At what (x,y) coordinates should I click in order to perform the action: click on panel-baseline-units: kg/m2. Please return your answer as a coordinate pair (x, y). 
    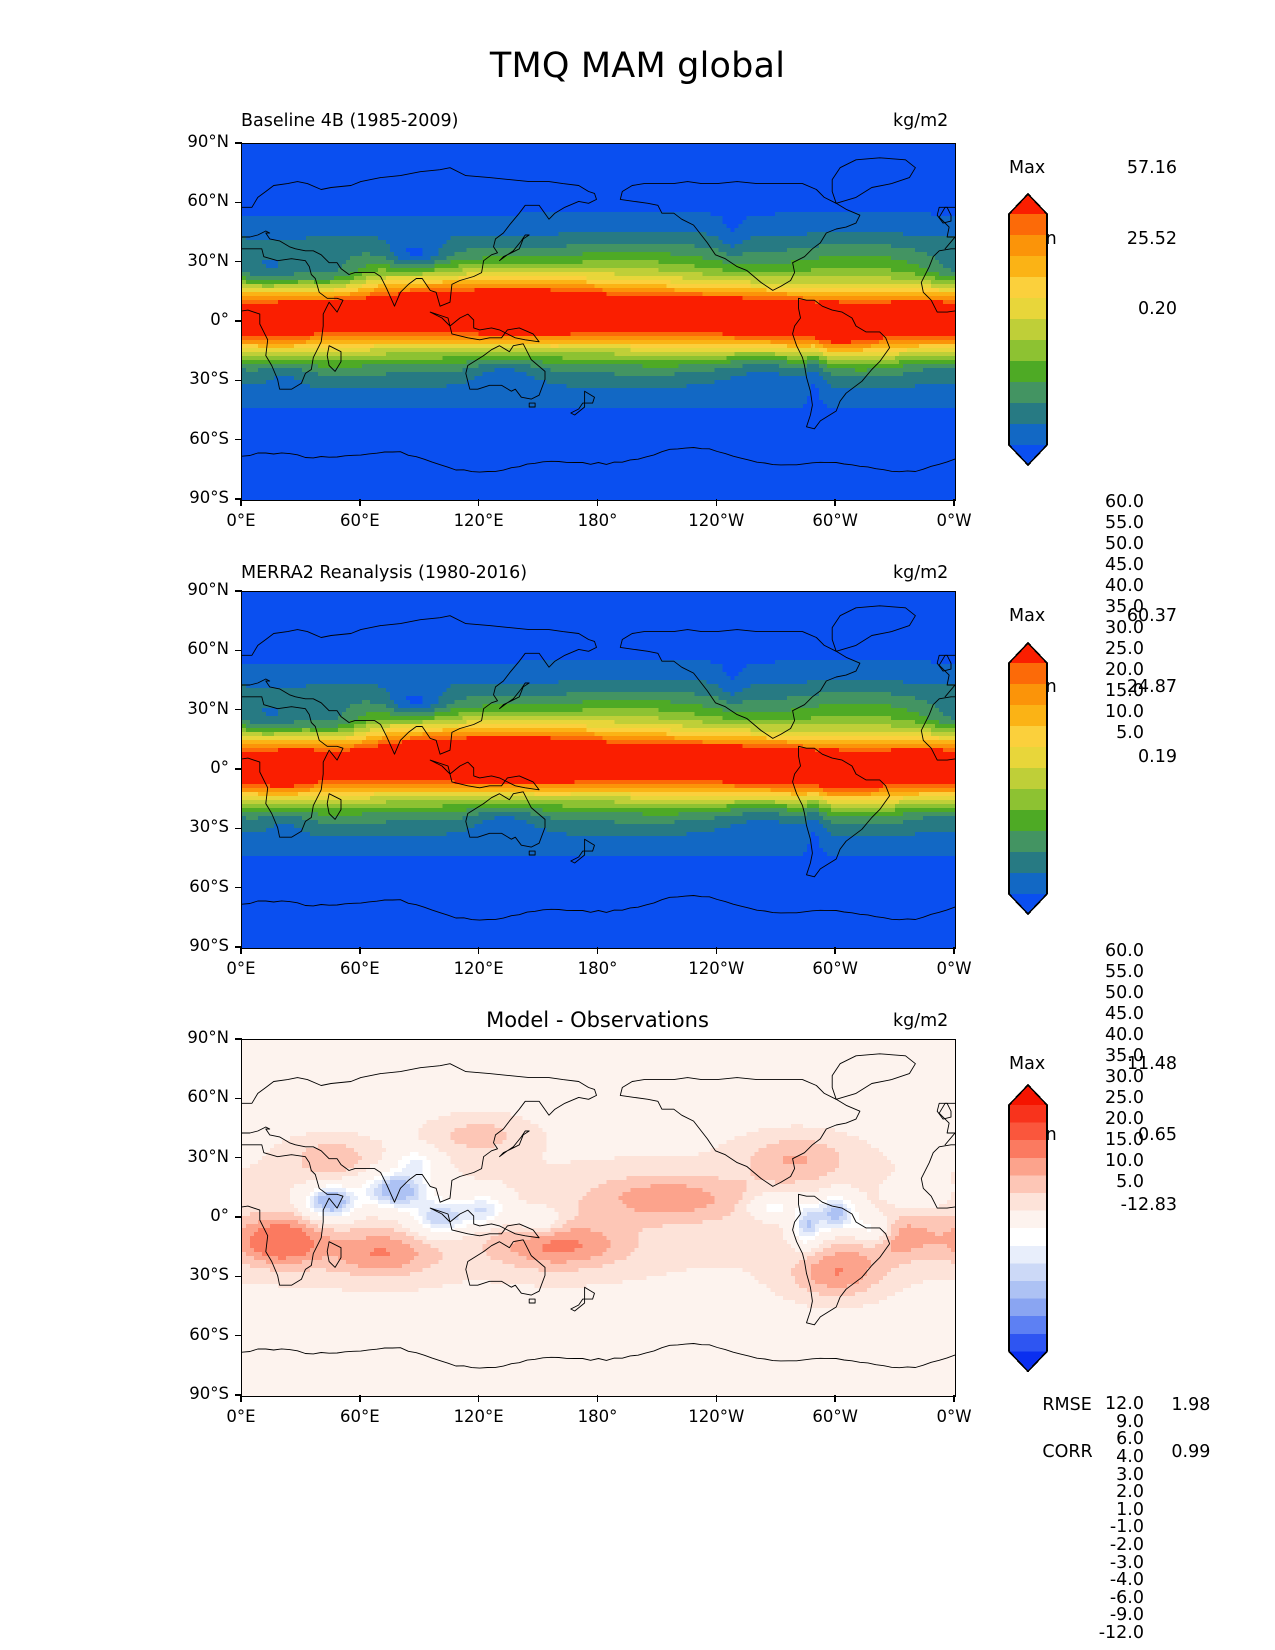
    Looking at the image, I should click on (921, 121).